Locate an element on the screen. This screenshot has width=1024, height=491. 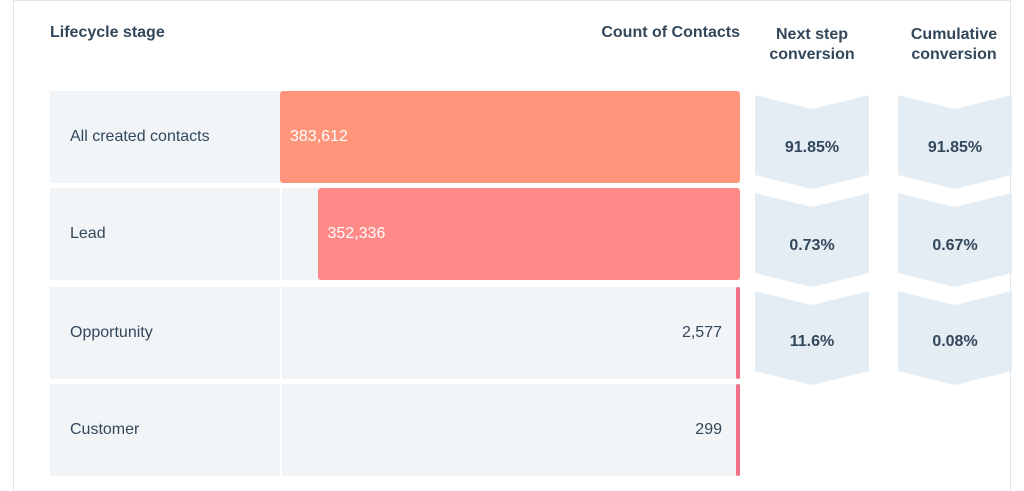
cumulative-conversion-header: Cumulative conversion is located at coordinates (954, 45).